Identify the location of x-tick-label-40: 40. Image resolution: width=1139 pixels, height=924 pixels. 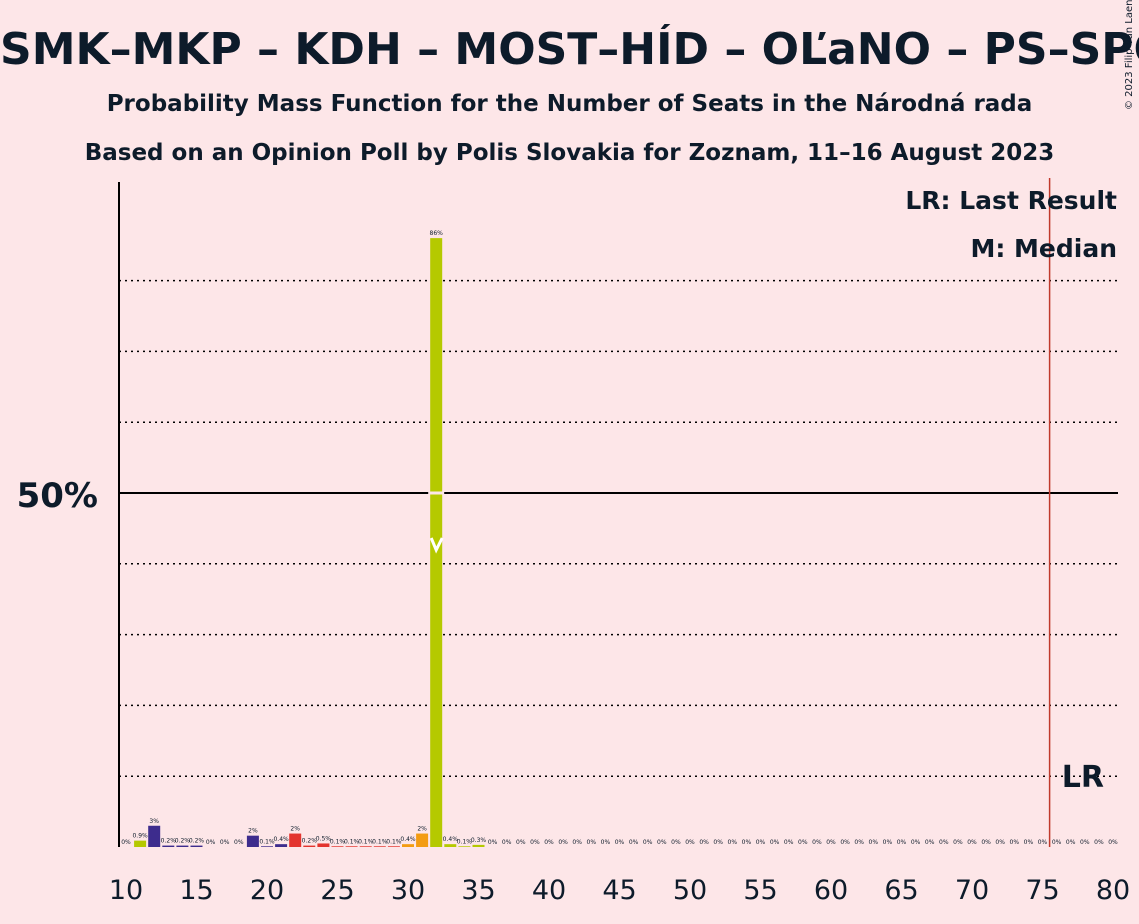
(549, 890).